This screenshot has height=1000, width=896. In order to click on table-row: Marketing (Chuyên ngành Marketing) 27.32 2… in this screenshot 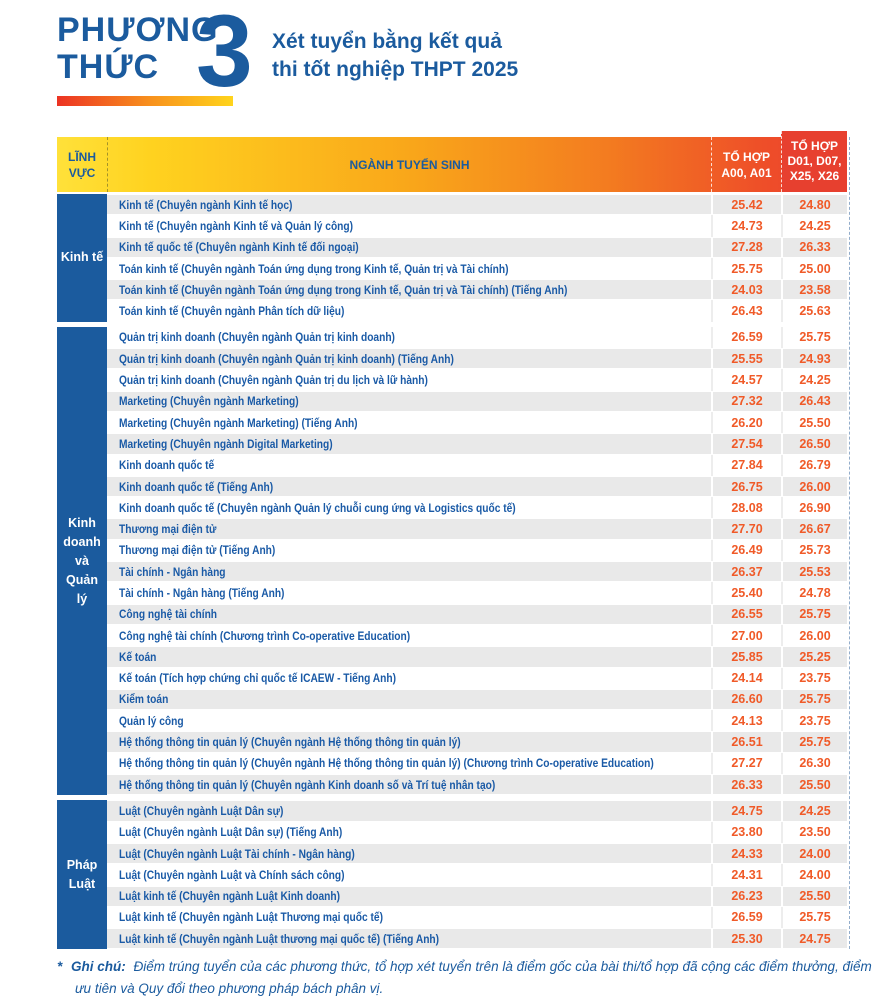, I will do `click(477, 401)`.